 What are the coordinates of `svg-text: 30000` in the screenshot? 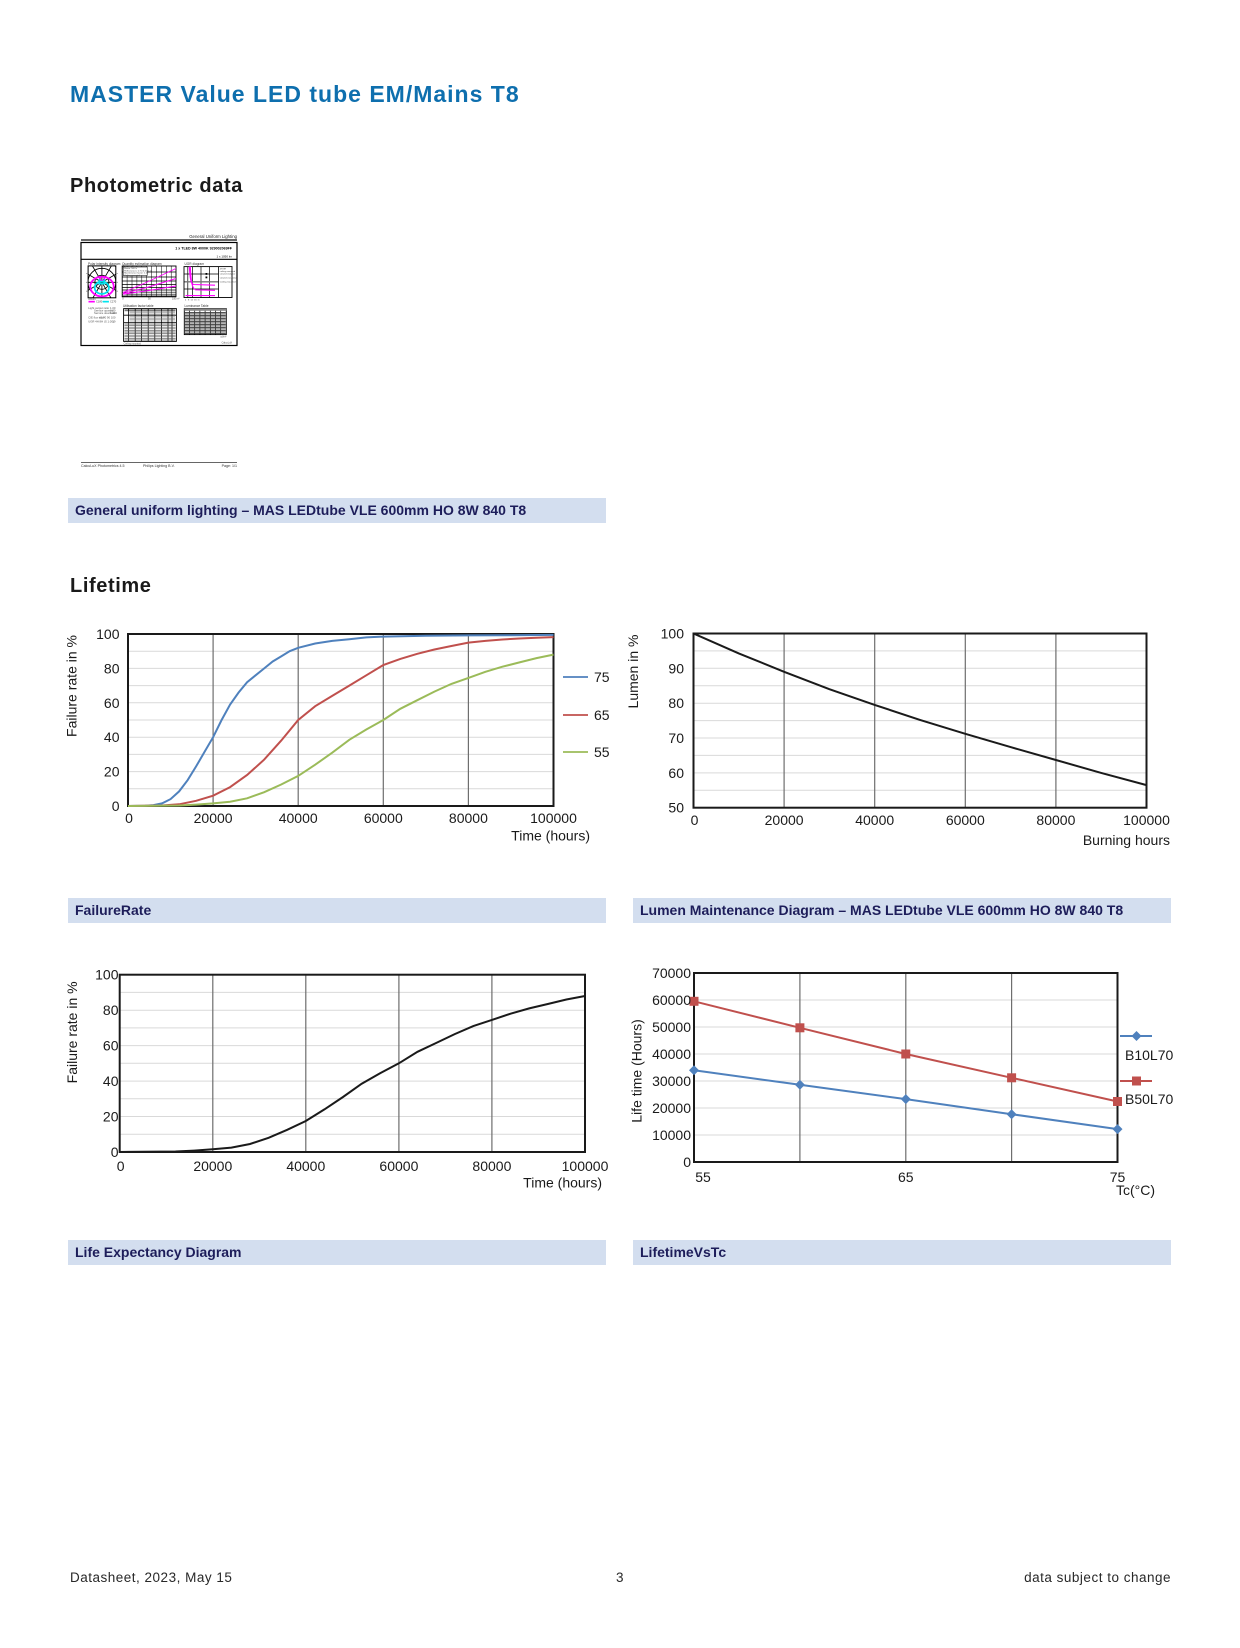 It's located at (671, 1081).